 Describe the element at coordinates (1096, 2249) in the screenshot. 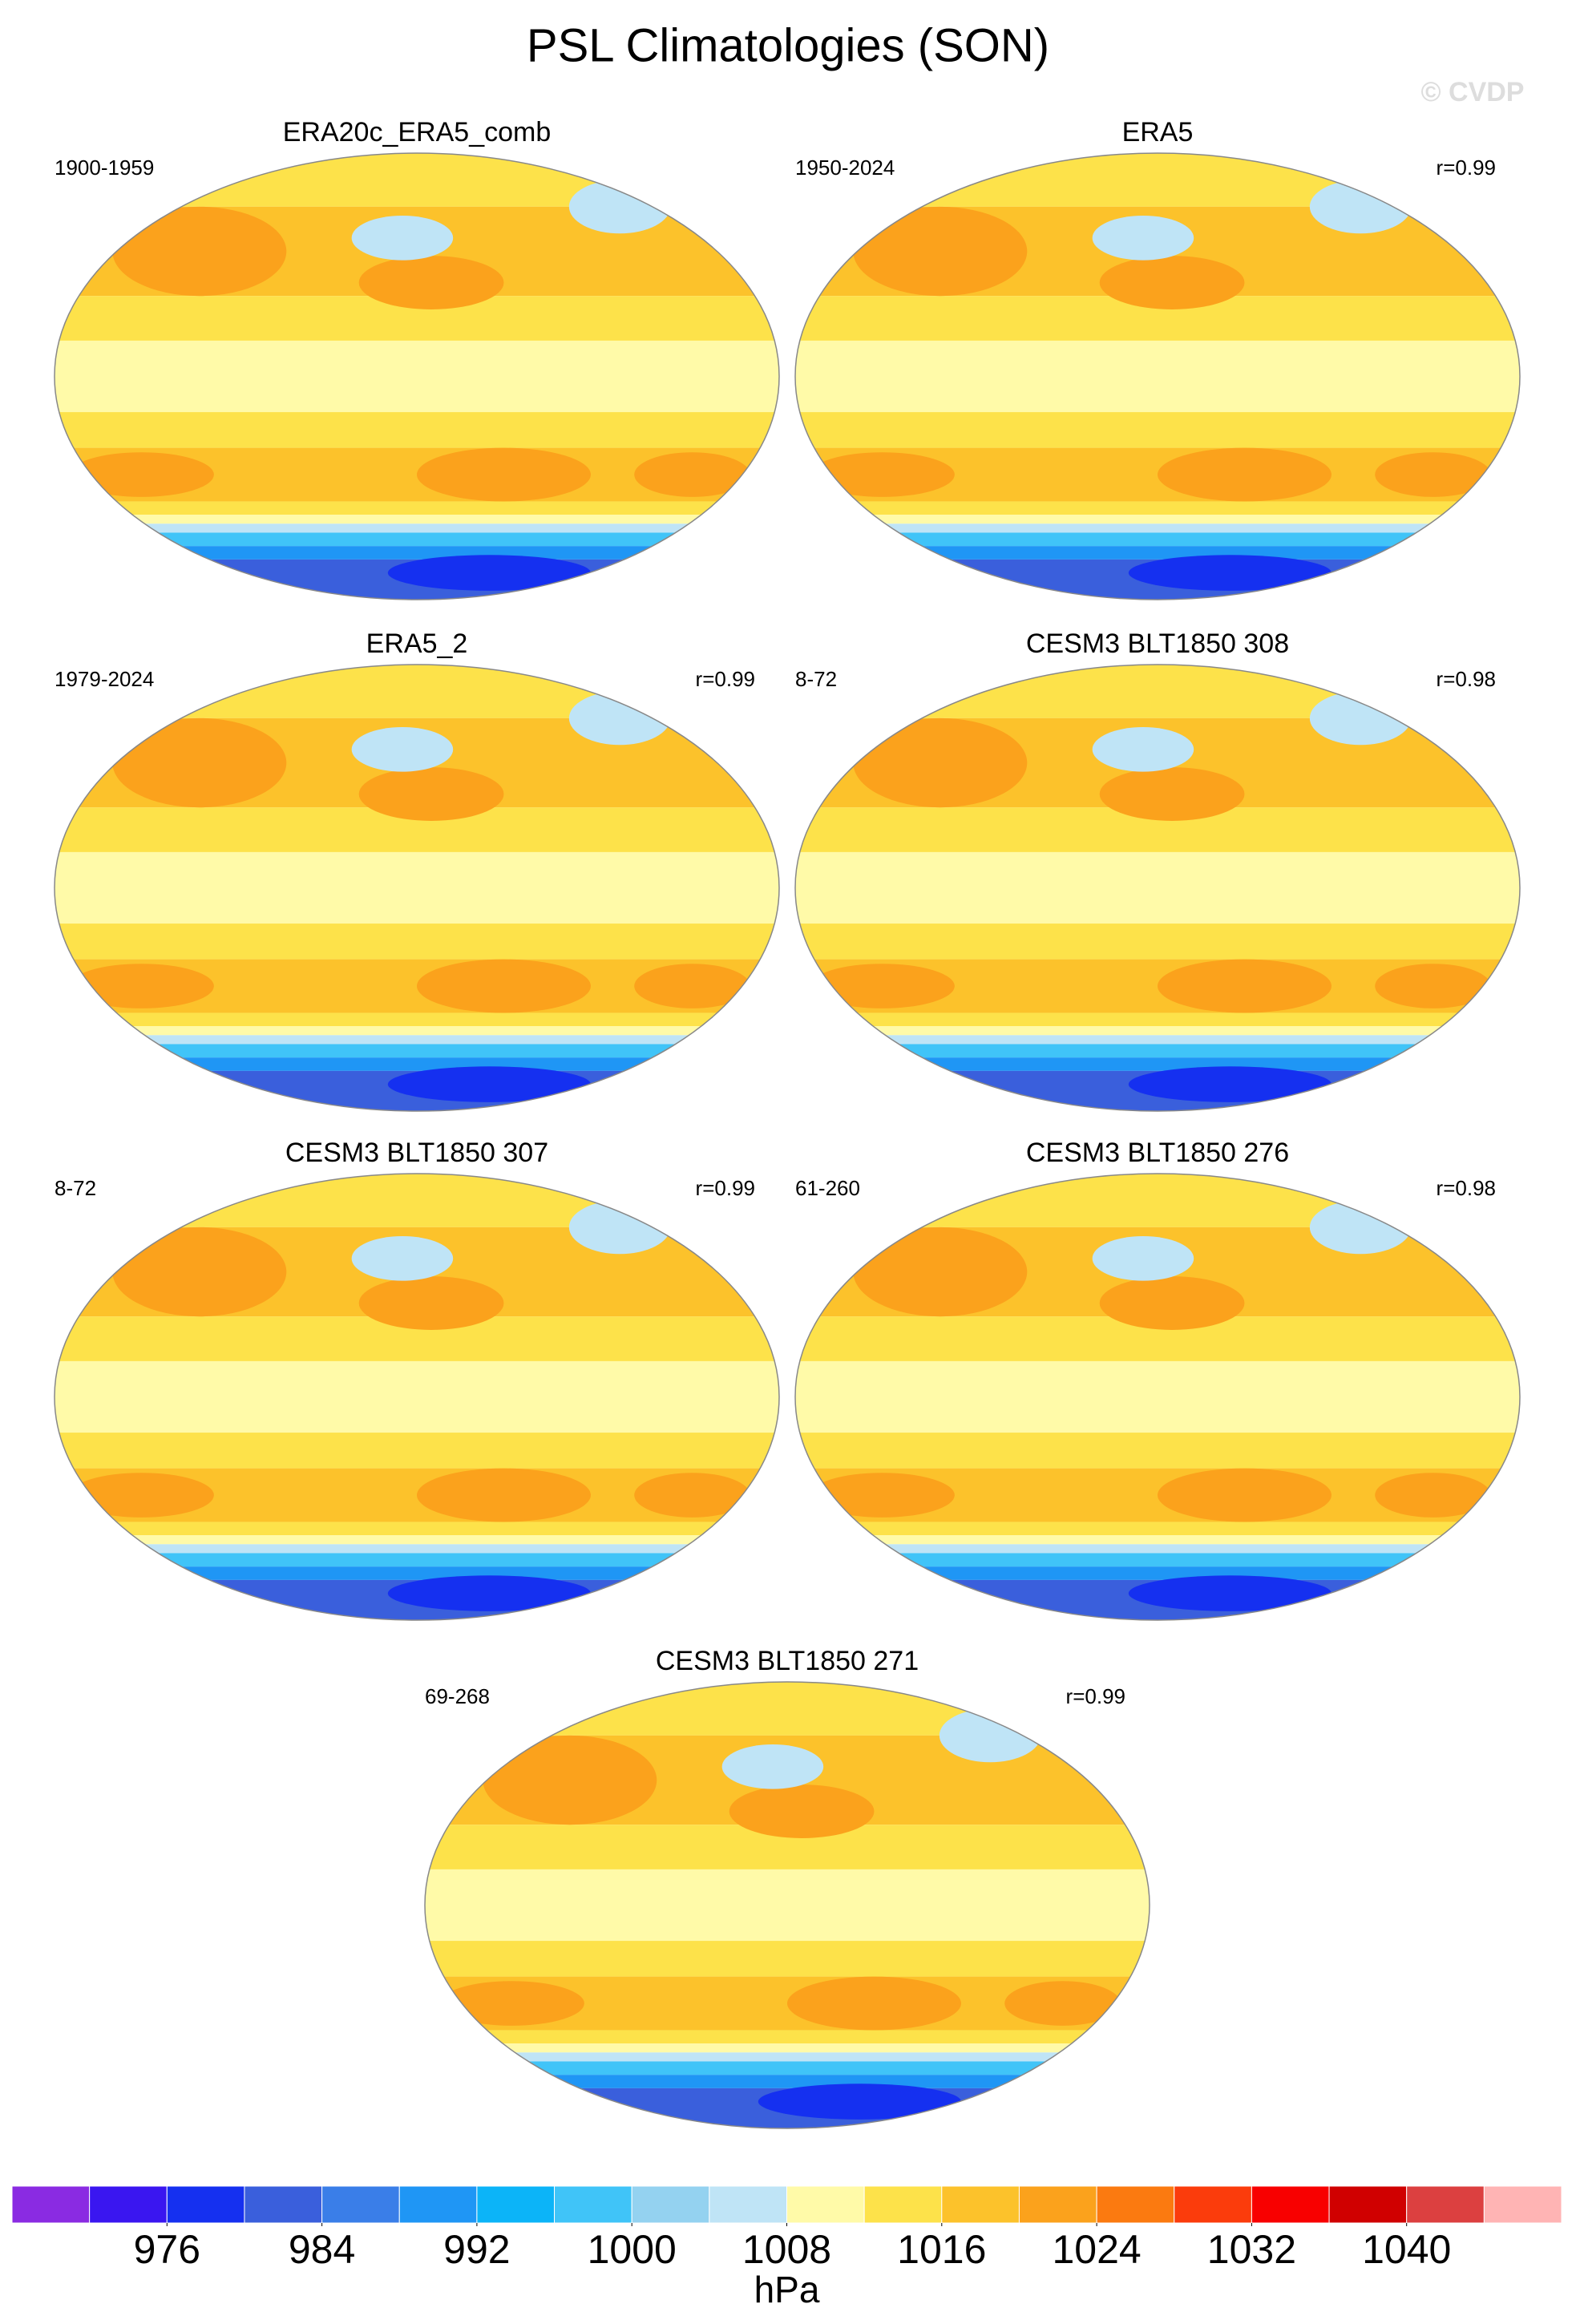

I see `colorbar-tick-label: 1024` at that location.